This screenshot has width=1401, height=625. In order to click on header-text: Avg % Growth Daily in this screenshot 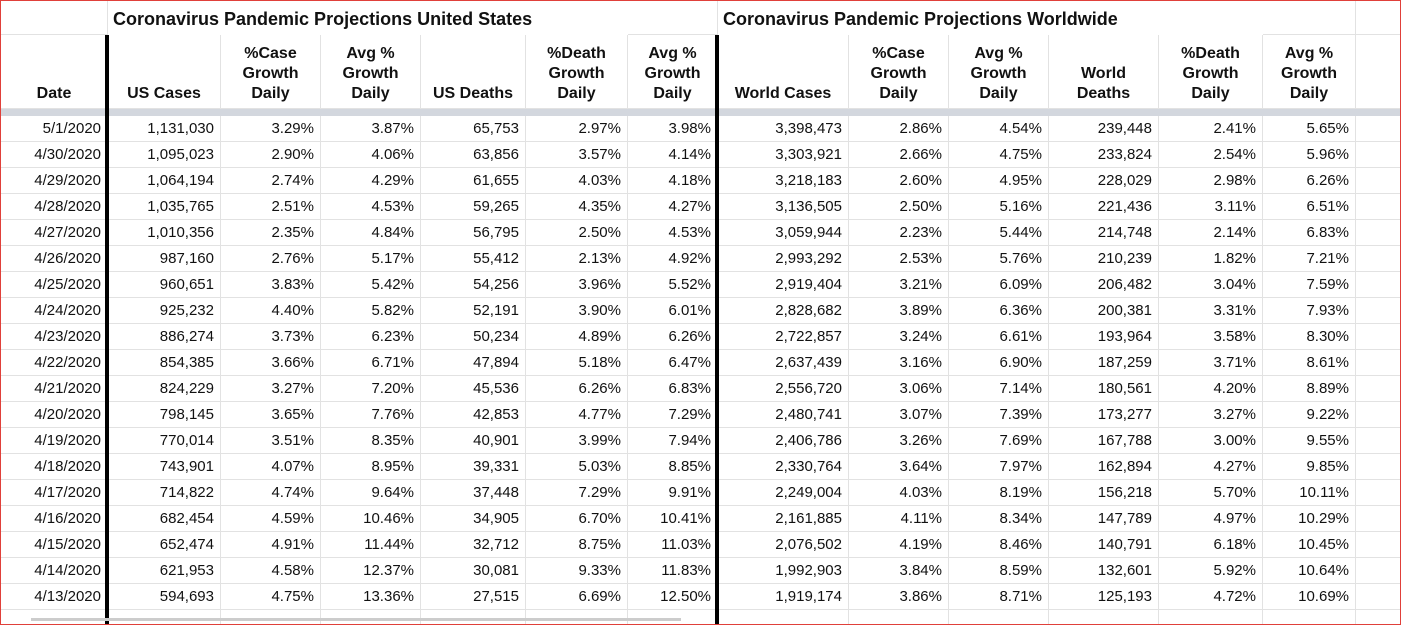, I will do `click(370, 73)`.